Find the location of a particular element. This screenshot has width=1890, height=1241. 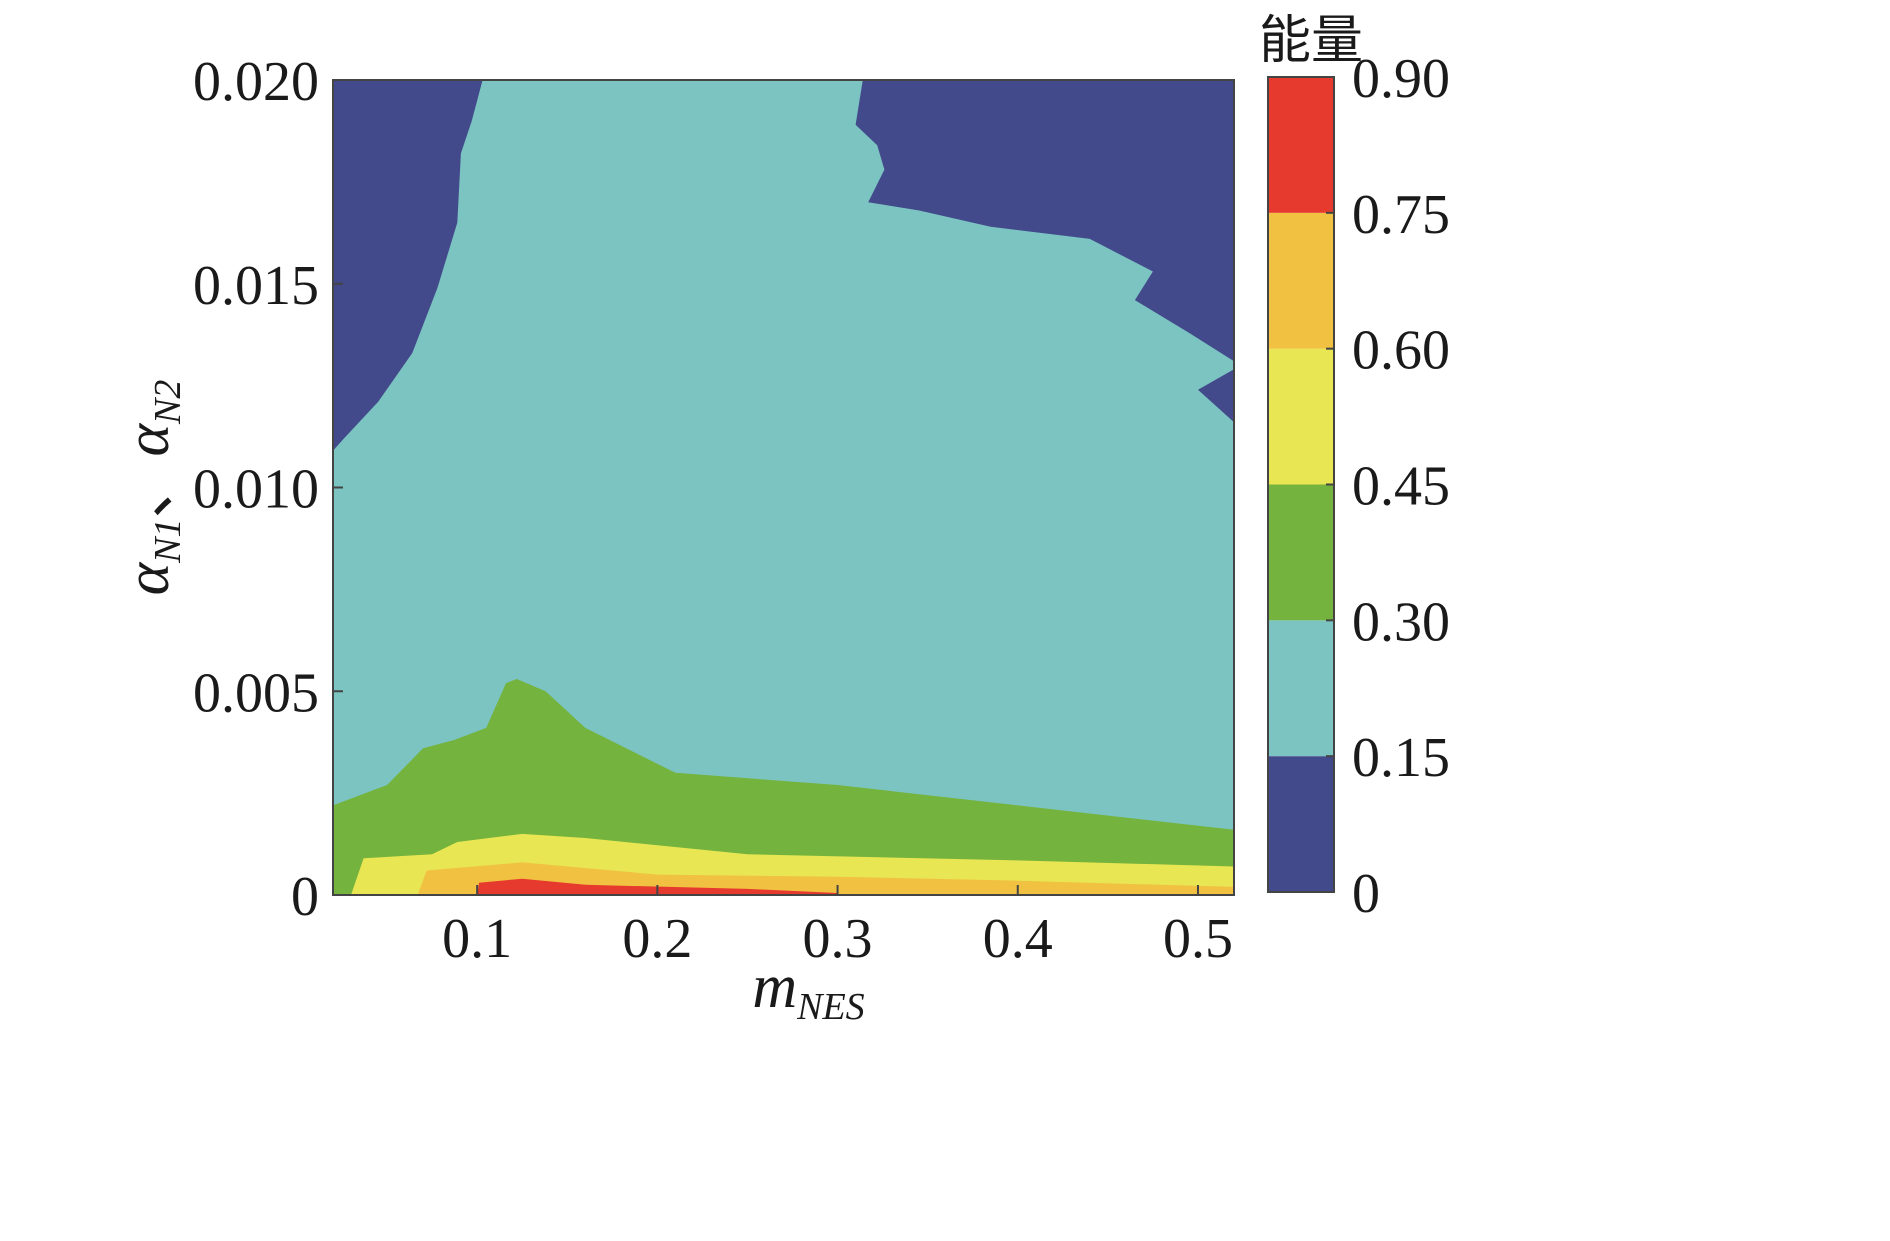

x-tick-label: 0.5 is located at coordinates (1198, 939).